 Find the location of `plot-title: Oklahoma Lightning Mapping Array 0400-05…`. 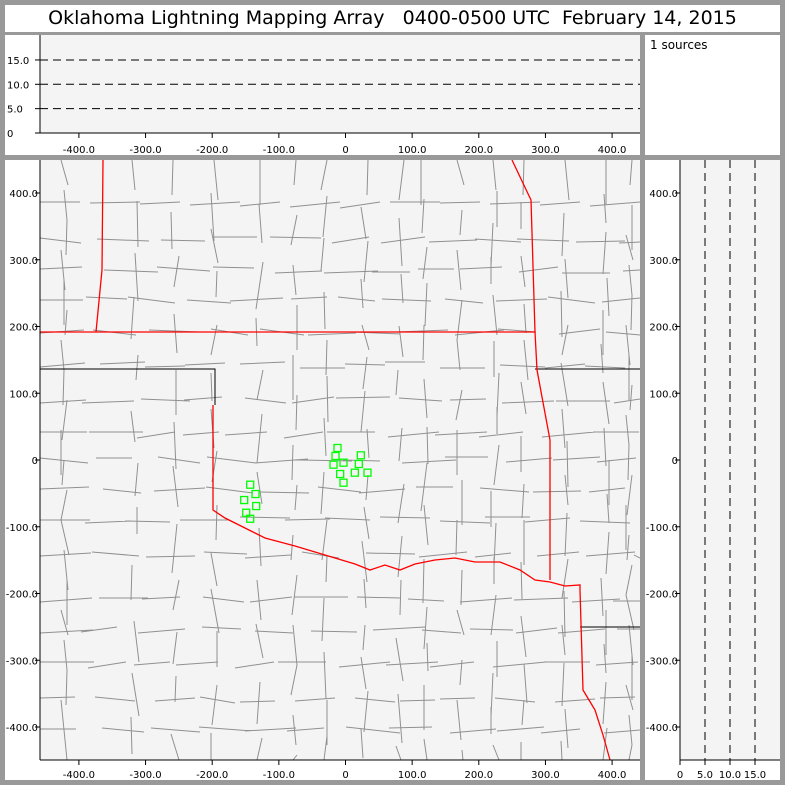

plot-title: Oklahoma Lightning Mapping Array 0400-05… is located at coordinates (392, 18).